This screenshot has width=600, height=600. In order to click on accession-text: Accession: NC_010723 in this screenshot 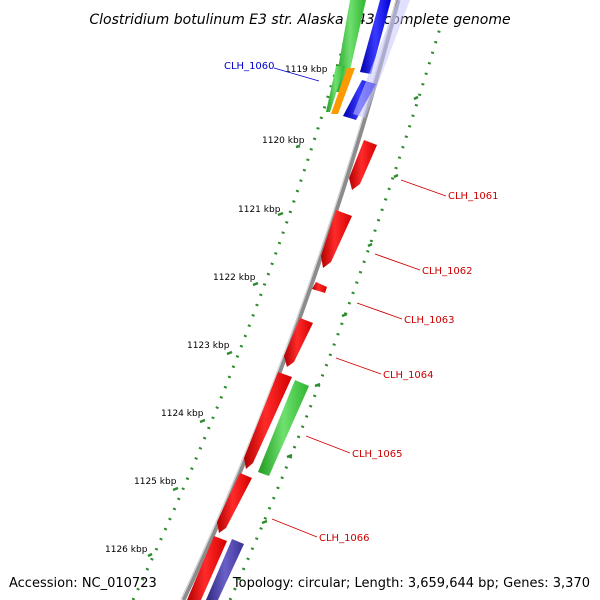, I will do `click(83, 583)`.